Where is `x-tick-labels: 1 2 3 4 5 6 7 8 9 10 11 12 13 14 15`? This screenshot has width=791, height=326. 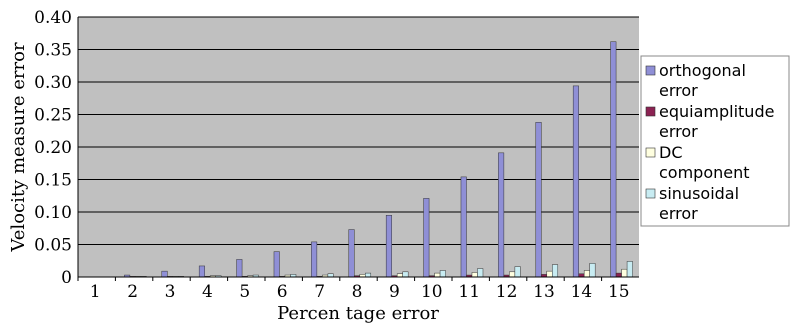 x-tick-labels: 1 2 3 4 5 6 7 8 9 10 11 12 13 14 15 is located at coordinates (353, 289).